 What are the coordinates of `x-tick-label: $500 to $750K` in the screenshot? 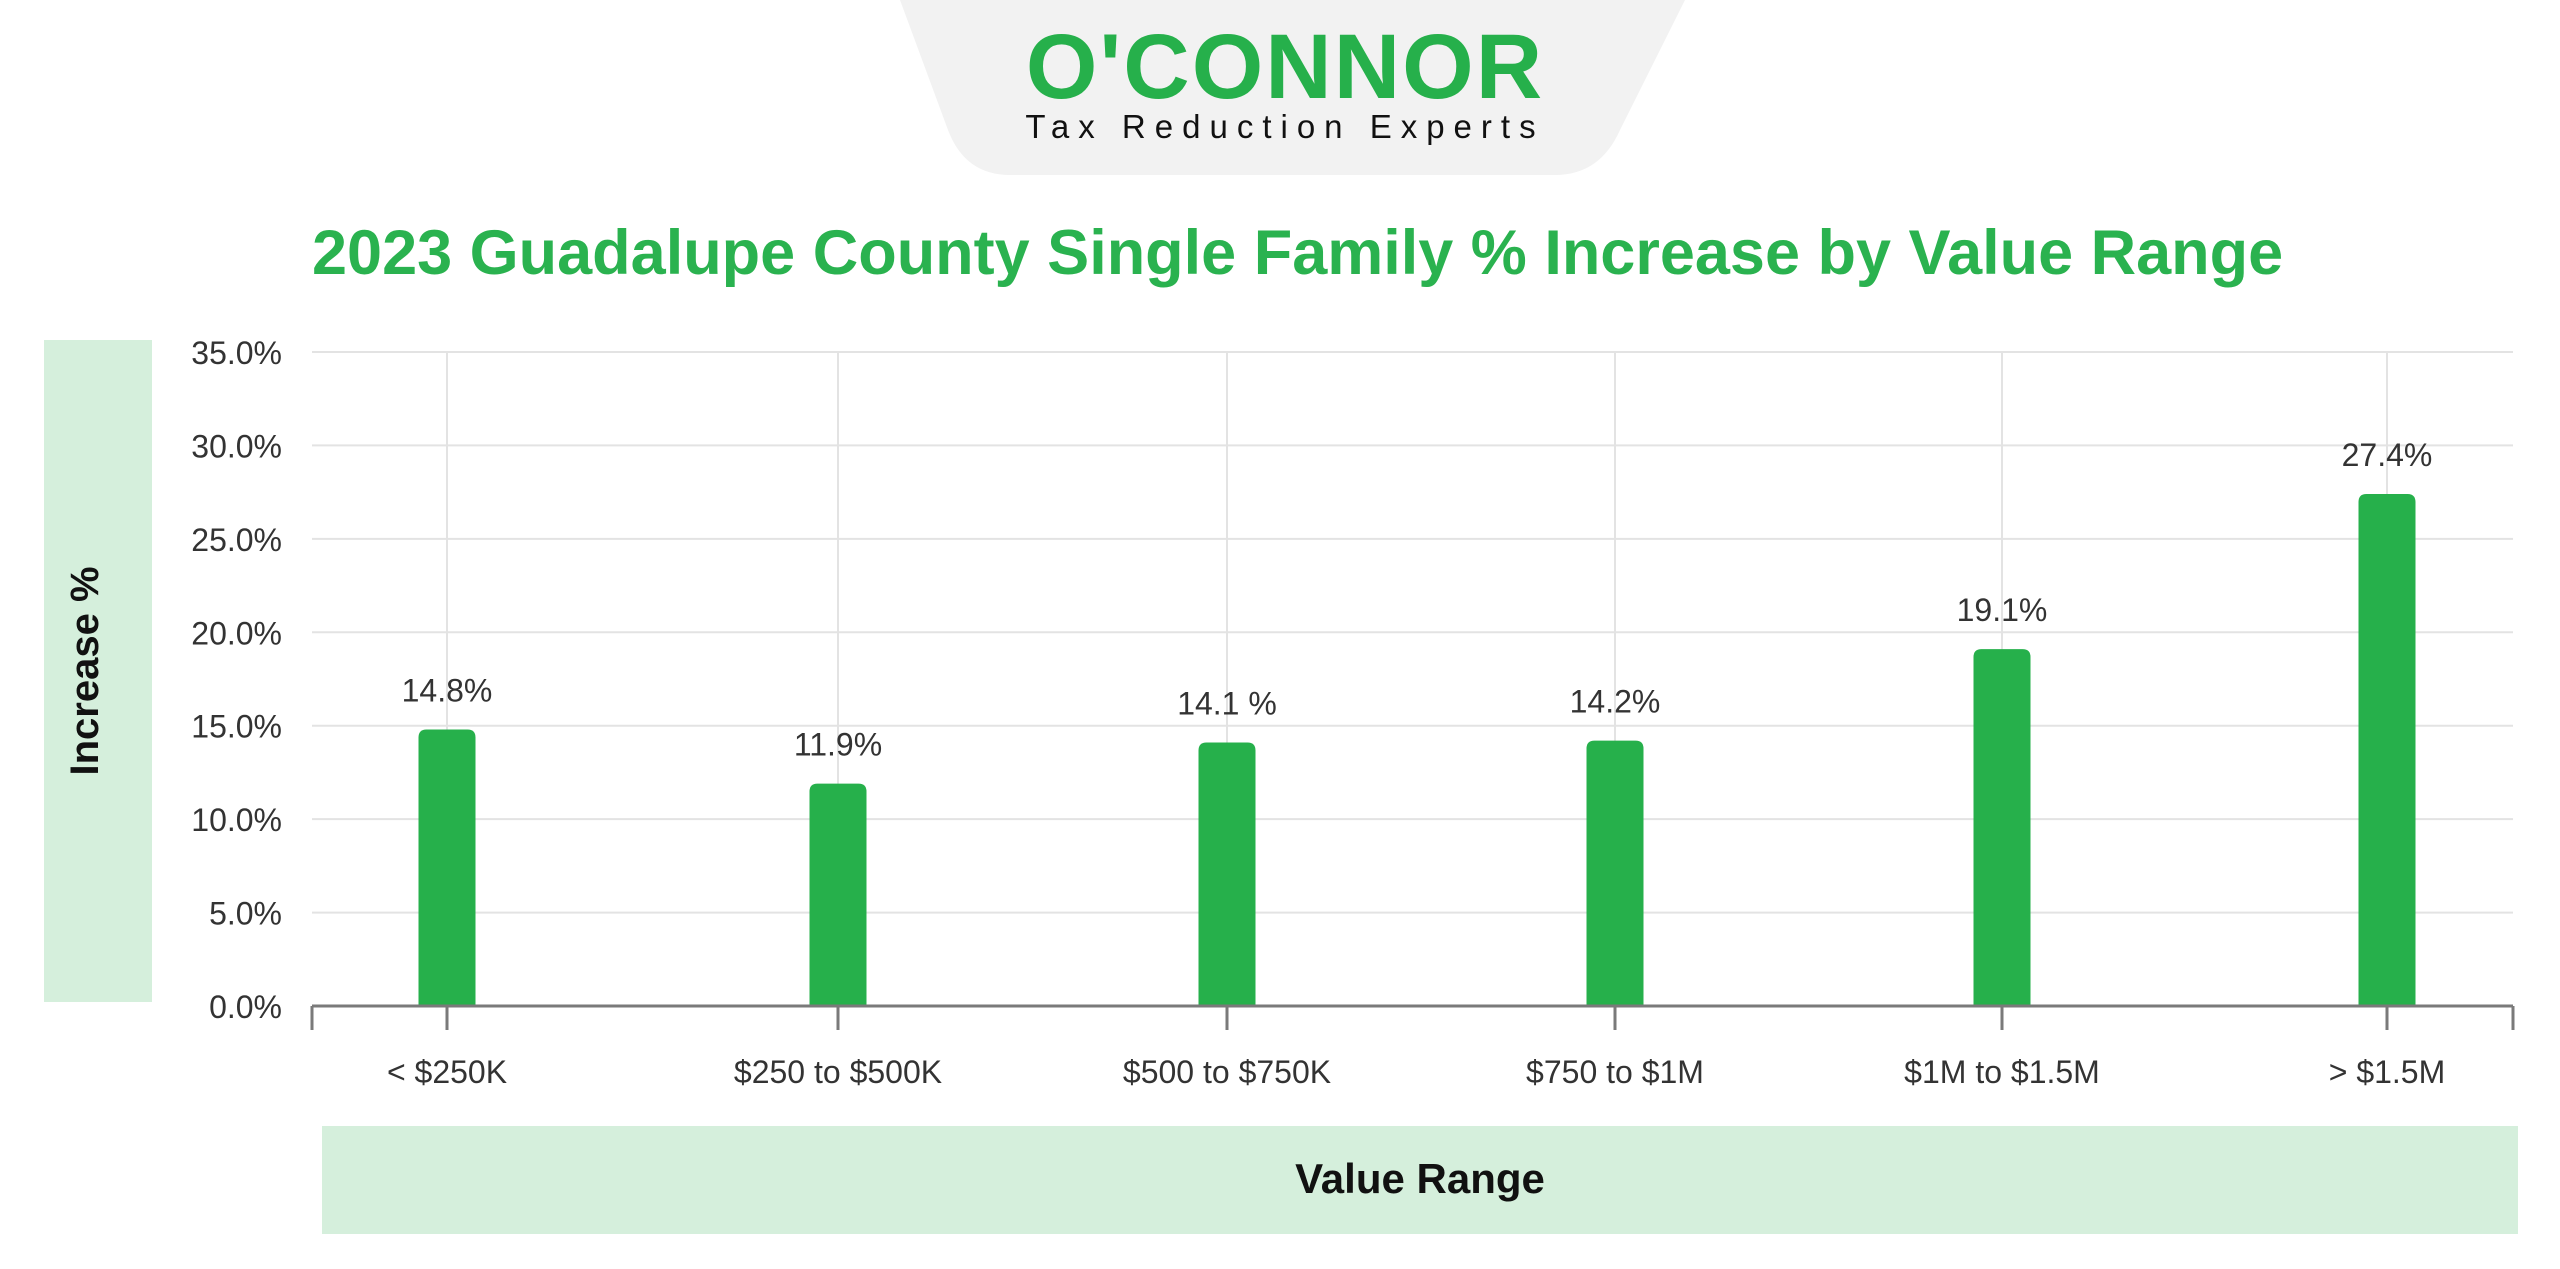 It's located at (1227, 1072).